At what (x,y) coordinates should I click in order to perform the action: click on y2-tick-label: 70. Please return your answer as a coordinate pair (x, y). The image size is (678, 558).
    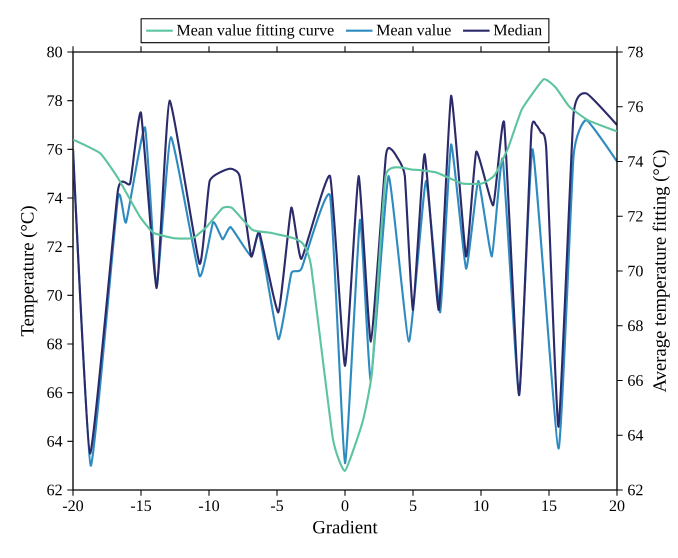
    Looking at the image, I should click on (635, 271).